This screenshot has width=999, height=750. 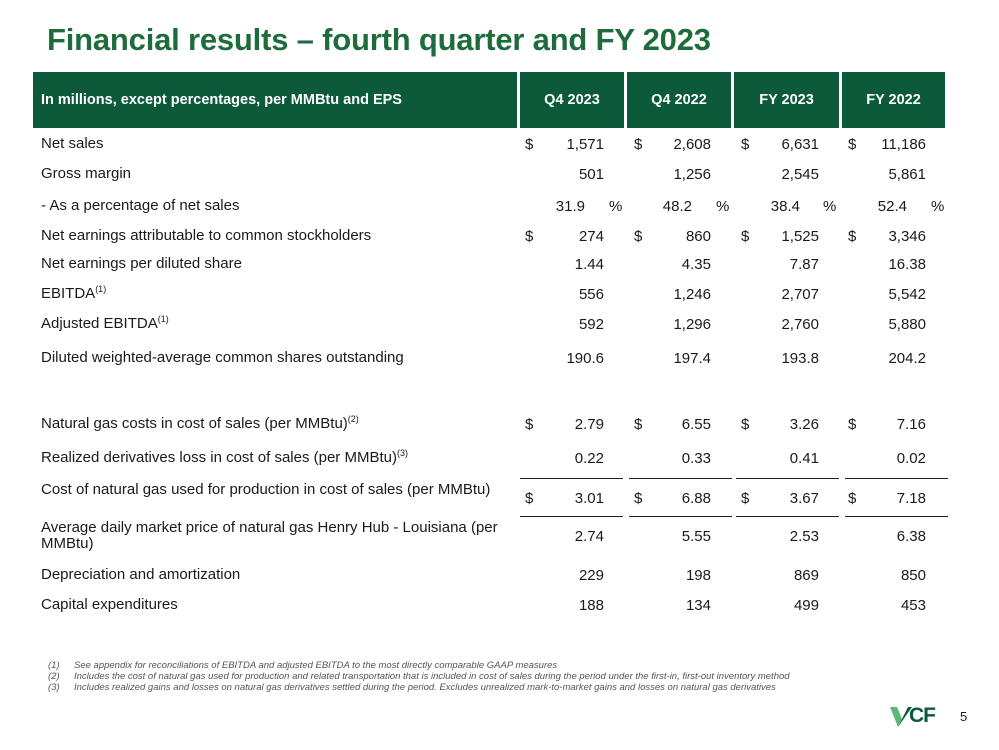 I want to click on footnote-number: (1), so click(x=54, y=665).